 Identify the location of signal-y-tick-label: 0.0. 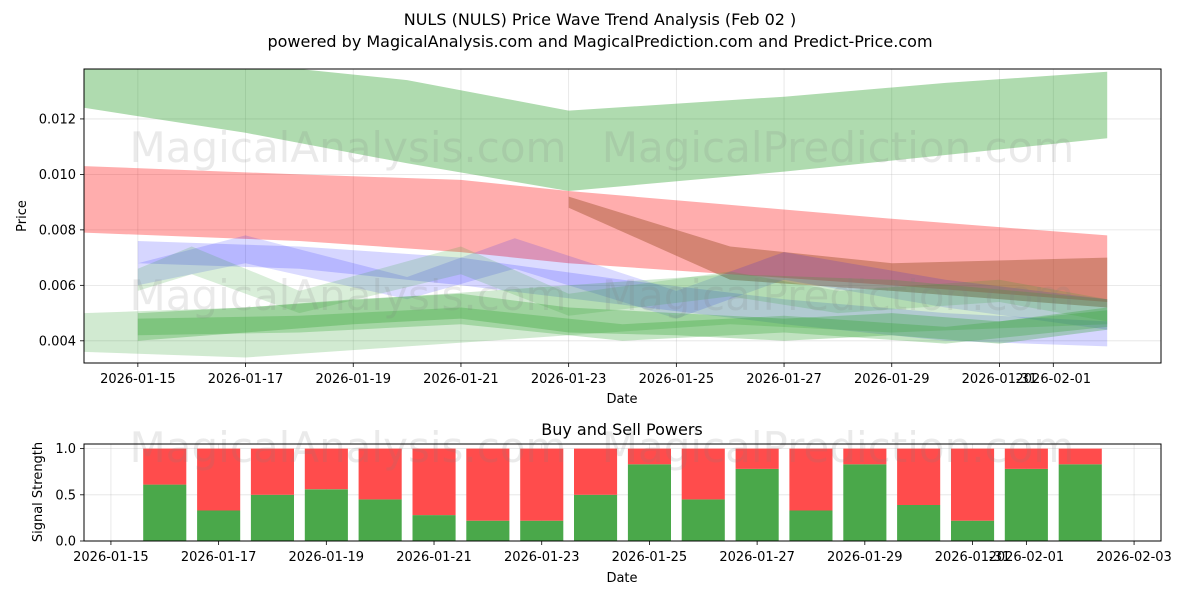
(65, 542).